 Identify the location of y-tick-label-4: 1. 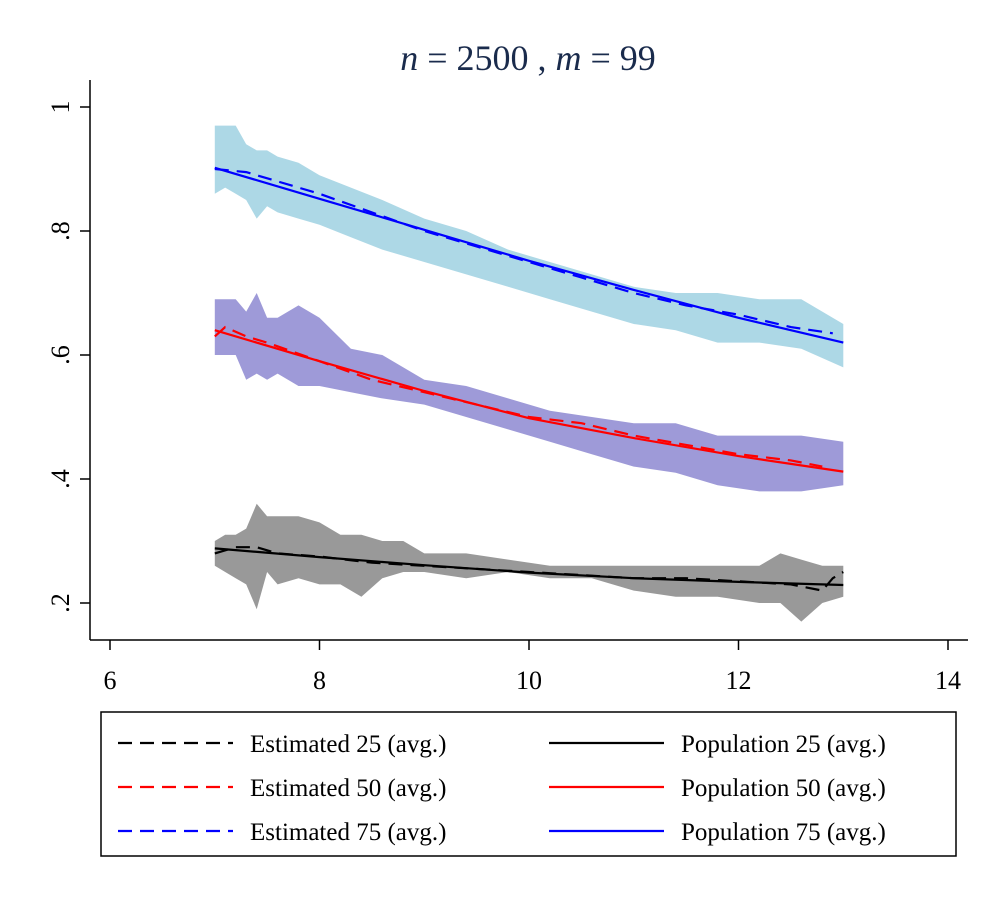
(60, 107).